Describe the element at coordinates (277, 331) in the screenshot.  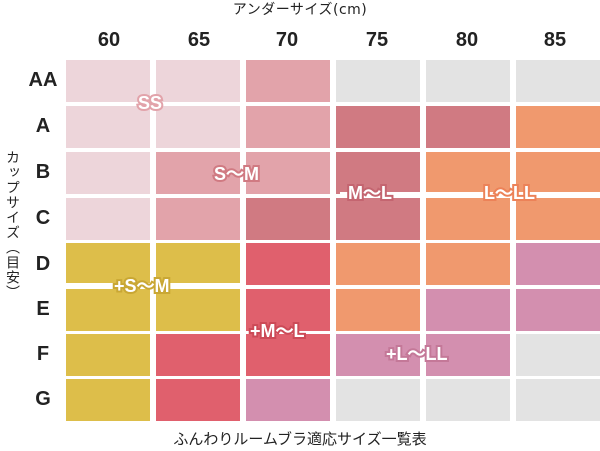
I see `range-label-plus-m-l: +M〜L` at that location.